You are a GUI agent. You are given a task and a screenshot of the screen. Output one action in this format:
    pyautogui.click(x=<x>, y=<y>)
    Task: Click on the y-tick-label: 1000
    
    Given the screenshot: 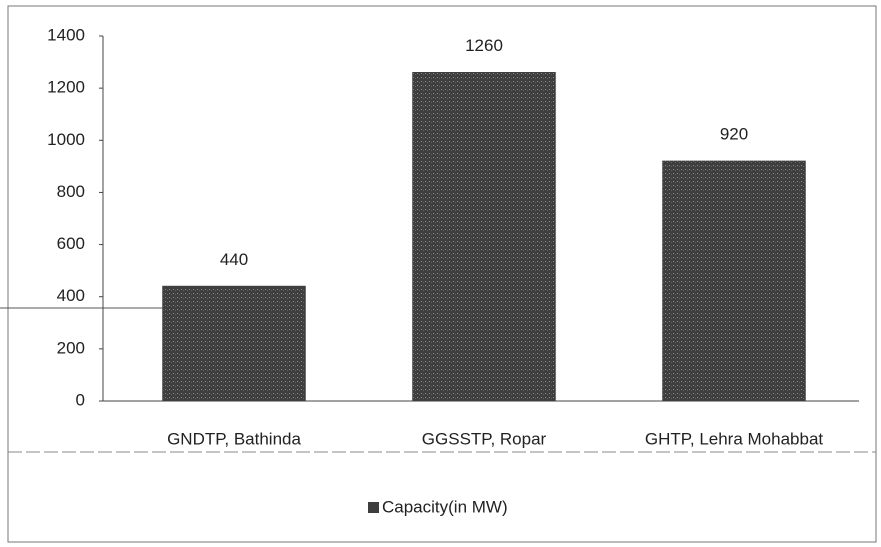 What is the action you would take?
    pyautogui.click(x=66, y=139)
    